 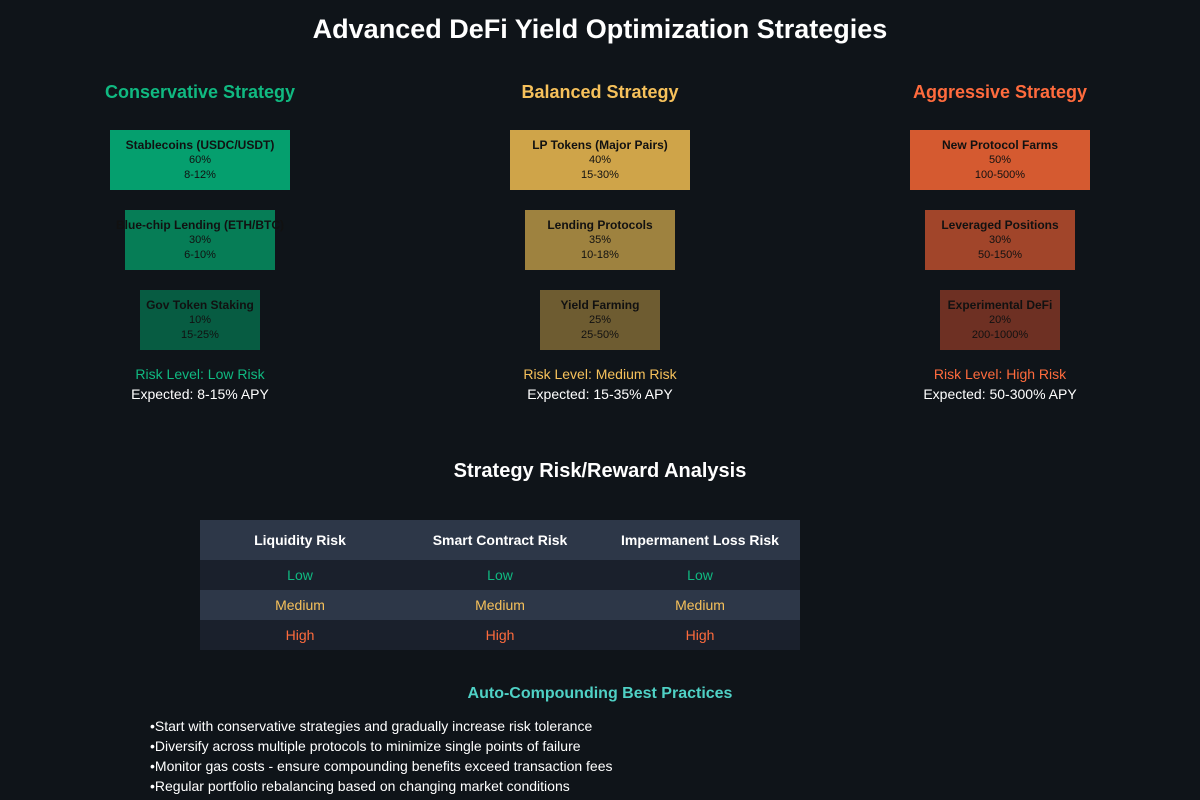 What do you see at coordinates (1000, 305) in the screenshot?
I see `allocation-name: Experimental DeFi` at bounding box center [1000, 305].